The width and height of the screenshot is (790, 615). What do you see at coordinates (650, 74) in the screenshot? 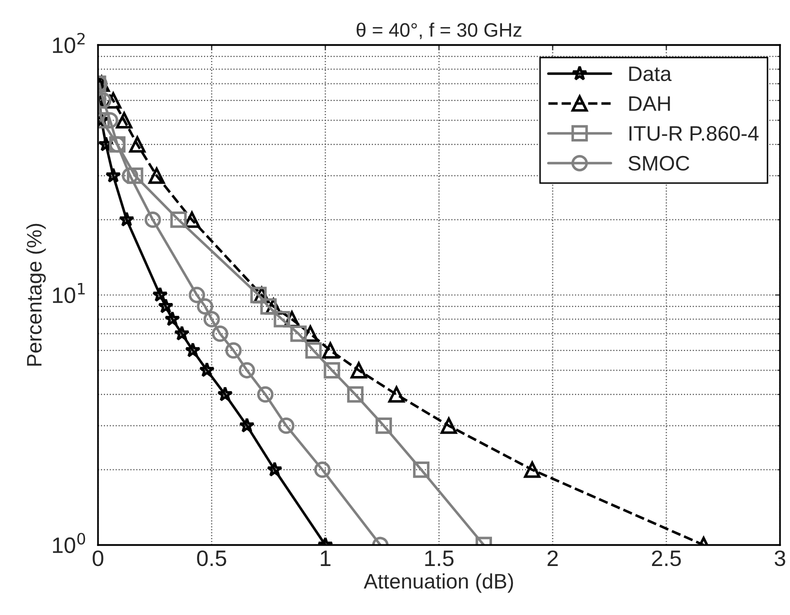
I see `legend-label: Data` at bounding box center [650, 74].